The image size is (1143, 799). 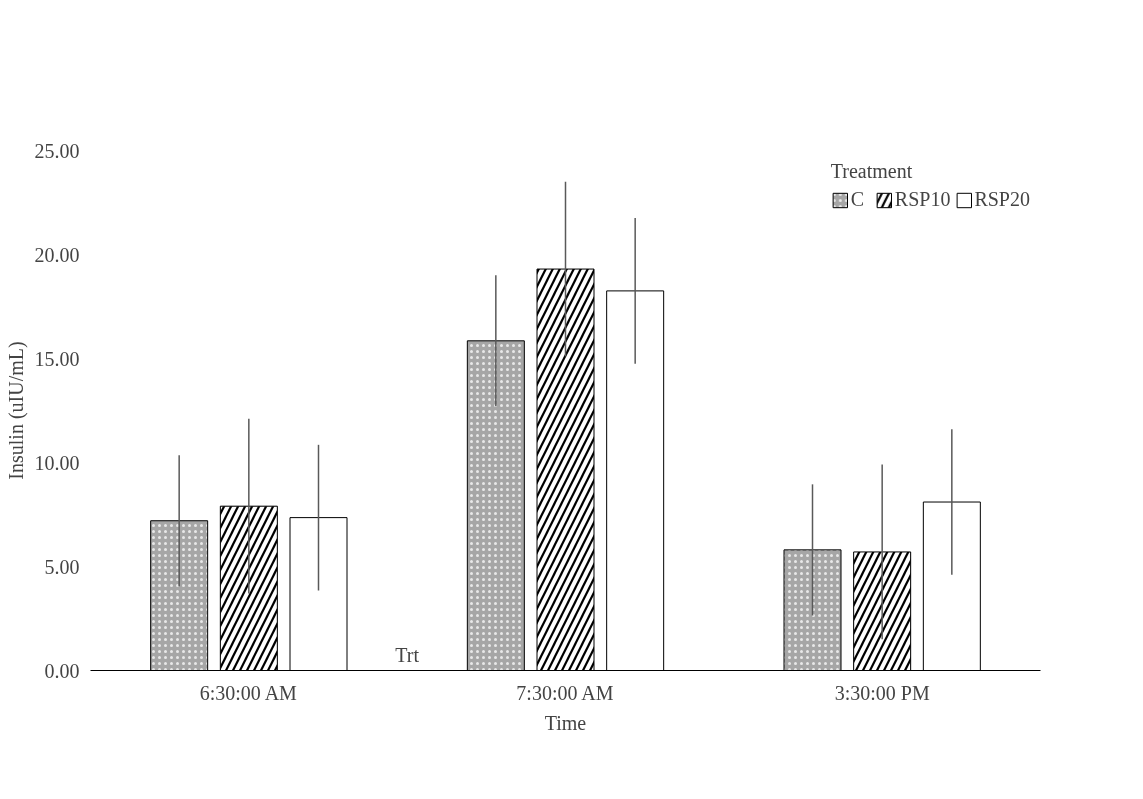 What do you see at coordinates (872, 171) in the screenshot?
I see `legend-title: Treatment` at bounding box center [872, 171].